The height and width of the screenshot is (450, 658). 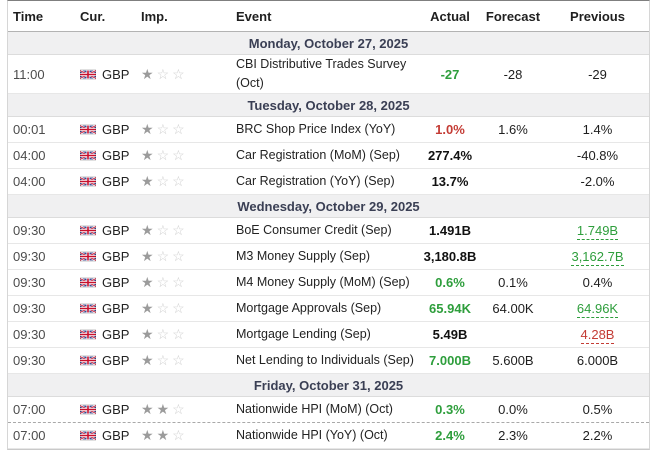 I want to click on previous-cell: 3,162.7B, so click(x=597, y=257).